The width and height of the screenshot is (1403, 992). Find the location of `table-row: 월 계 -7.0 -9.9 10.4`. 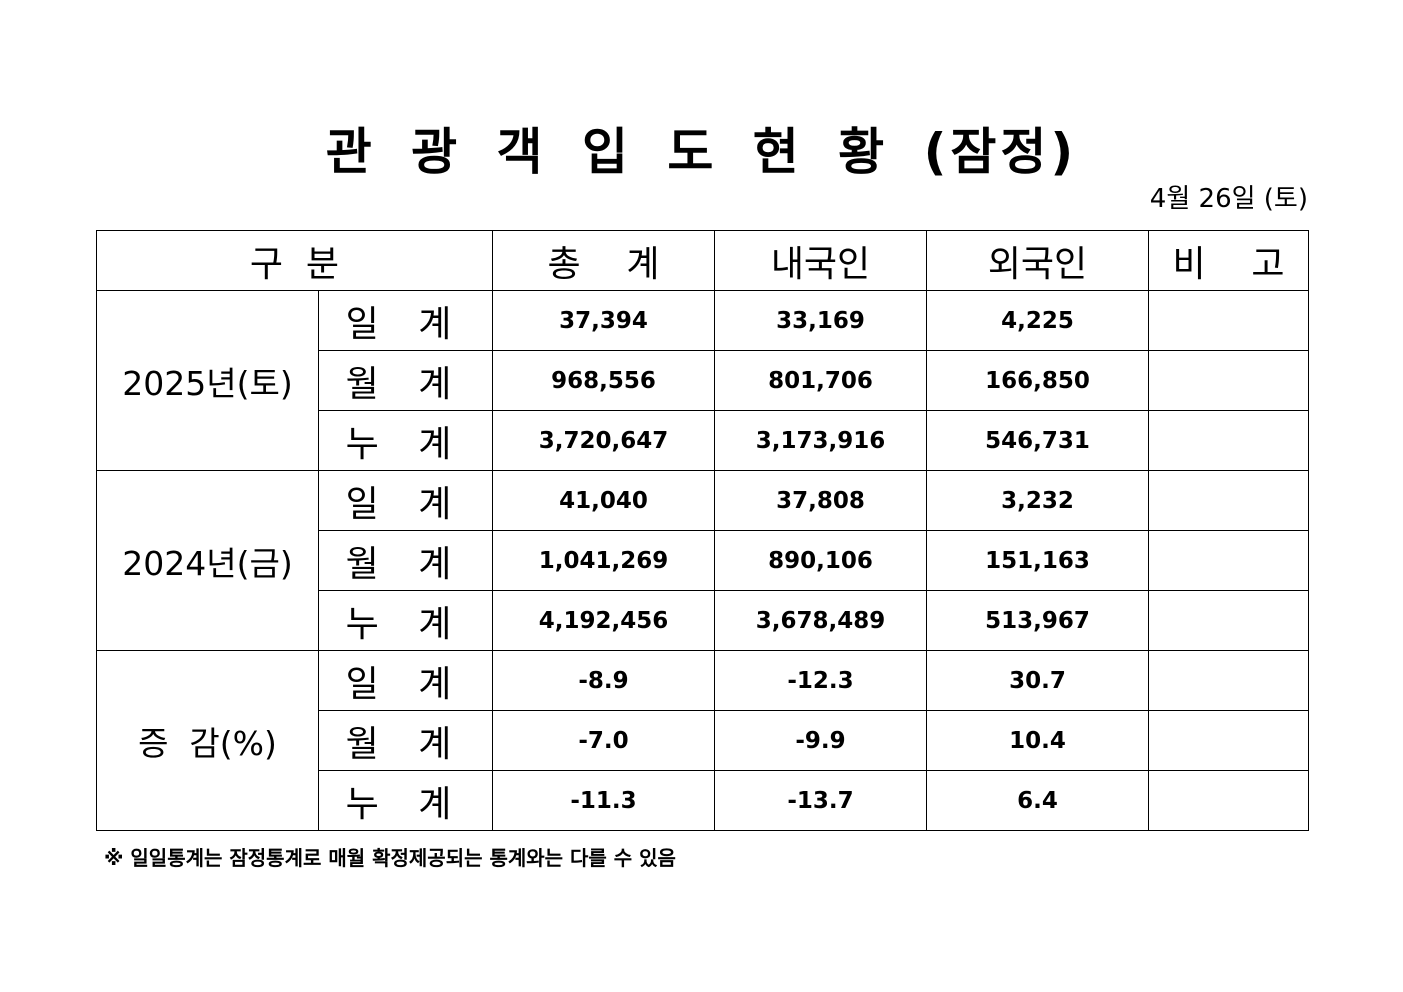

table-row: 월 계 -7.0 -9.9 10.4 is located at coordinates (703, 740).